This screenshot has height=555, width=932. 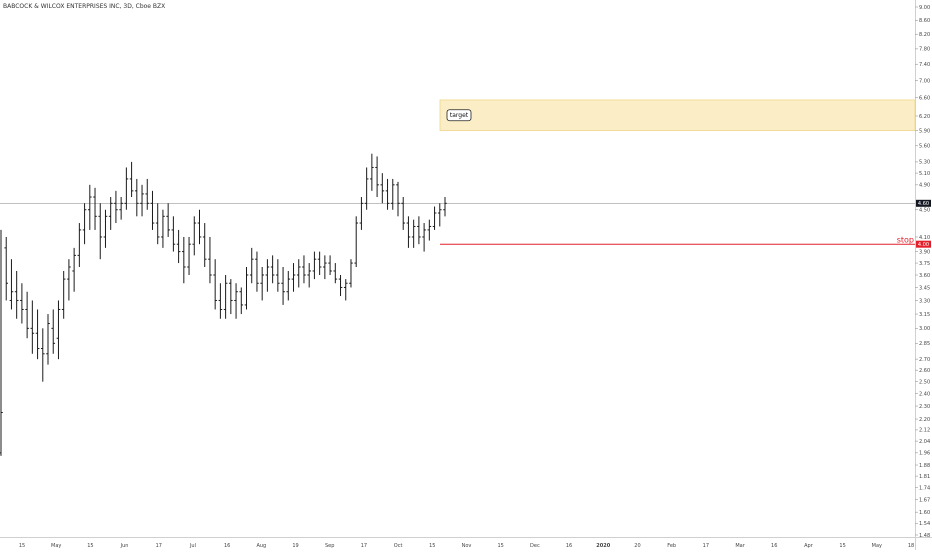 I want to click on time-tick-label: Sep, so click(x=329, y=546).